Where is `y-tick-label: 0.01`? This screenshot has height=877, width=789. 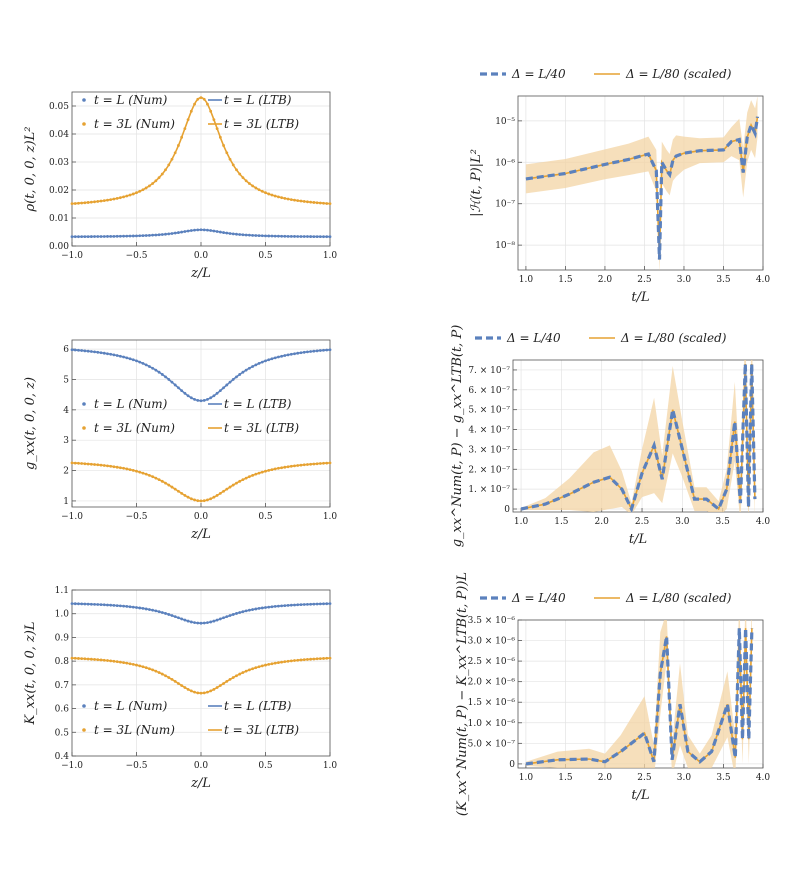
y-tick-label: 0.01 is located at coordinates (59, 219).